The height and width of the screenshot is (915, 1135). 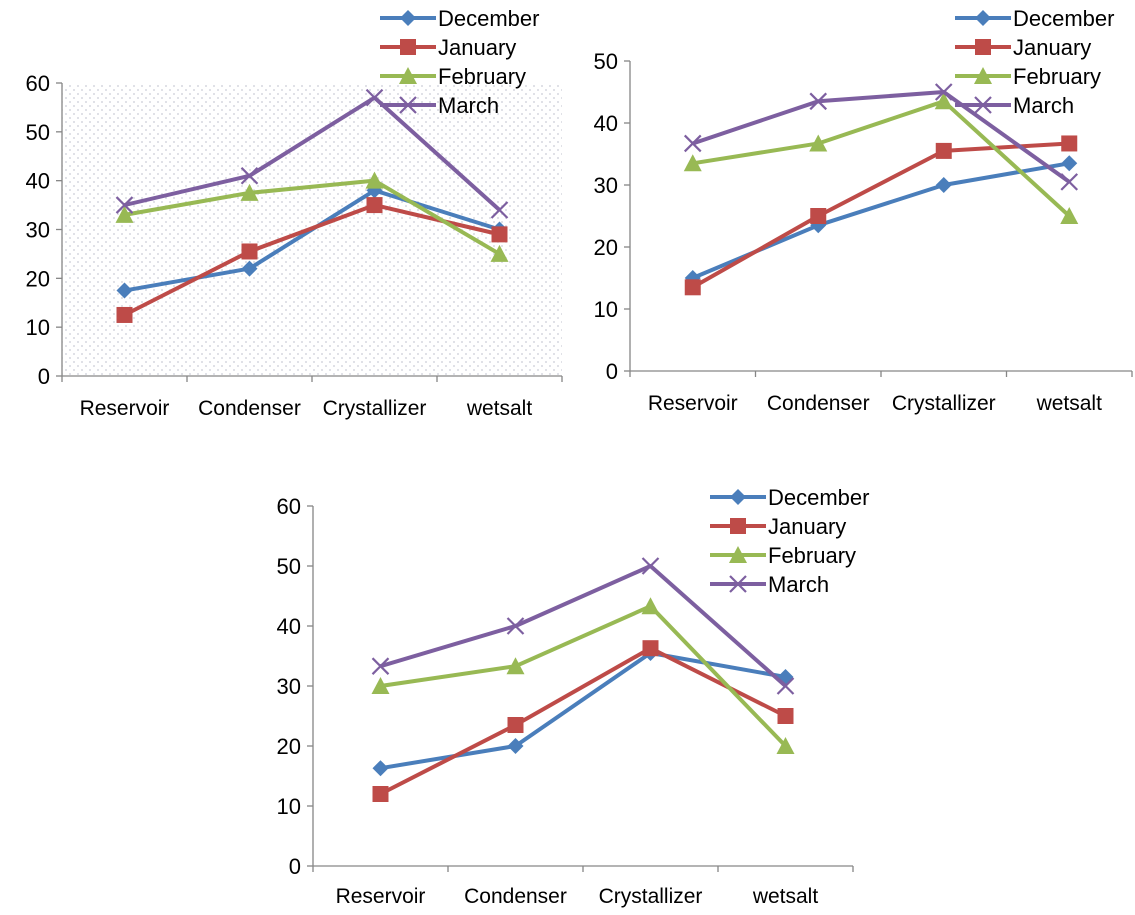 I want to click on legend-marker-stroke-b, so click(x=738, y=584).